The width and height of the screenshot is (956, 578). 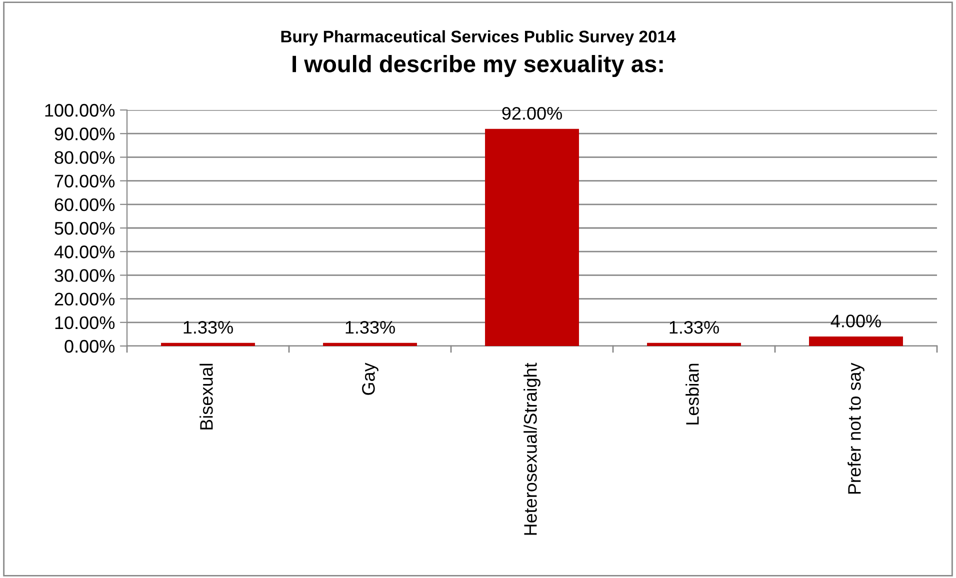 I want to click on y-tick-label: 70.00%, so click(x=84, y=181).